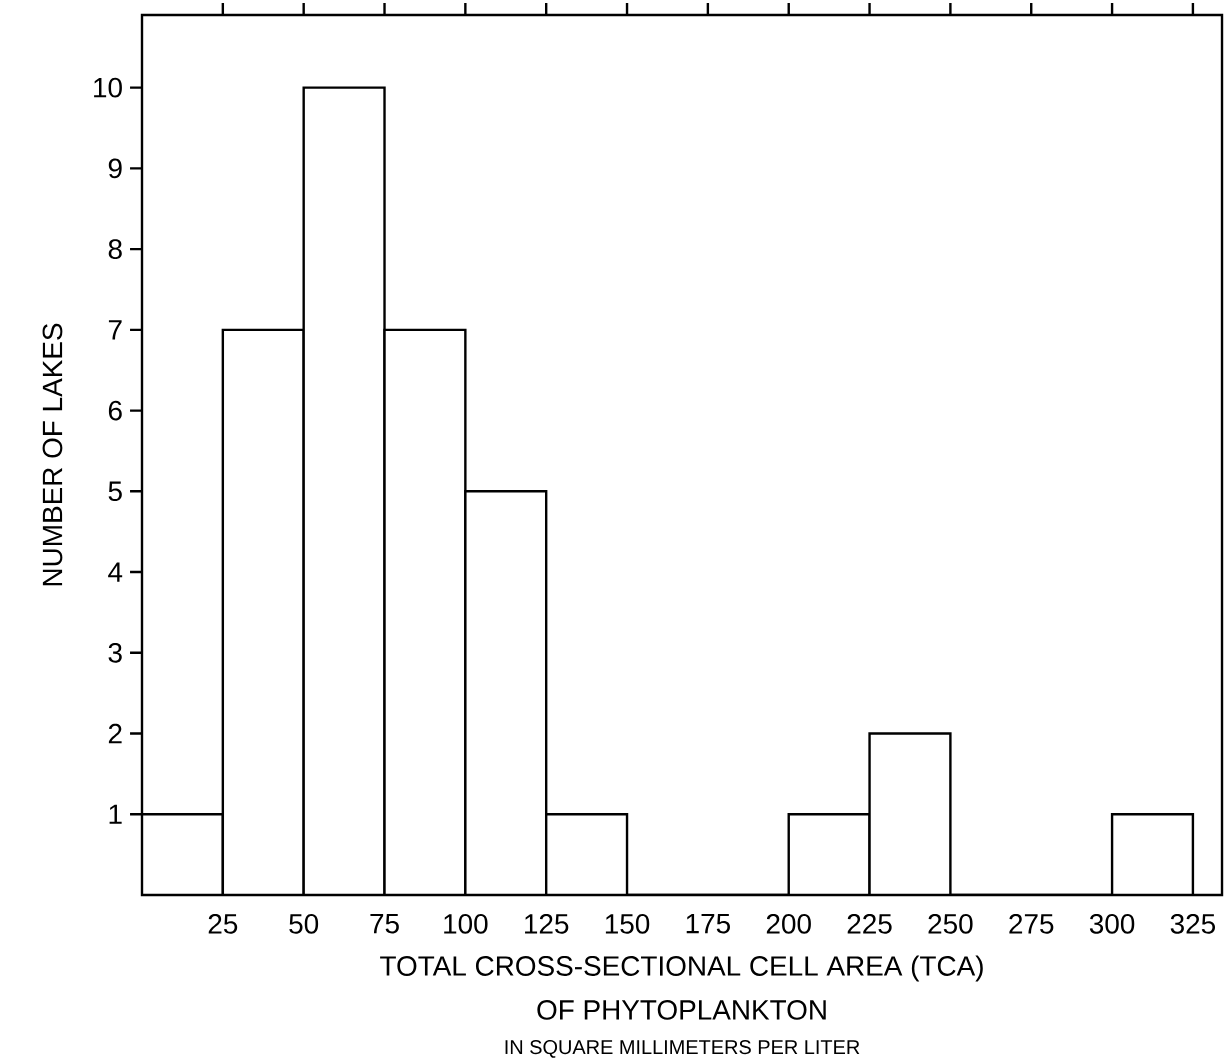 The height and width of the screenshot is (1061, 1227). What do you see at coordinates (108, 87) in the screenshot?
I see `y-tick-label: 10` at bounding box center [108, 87].